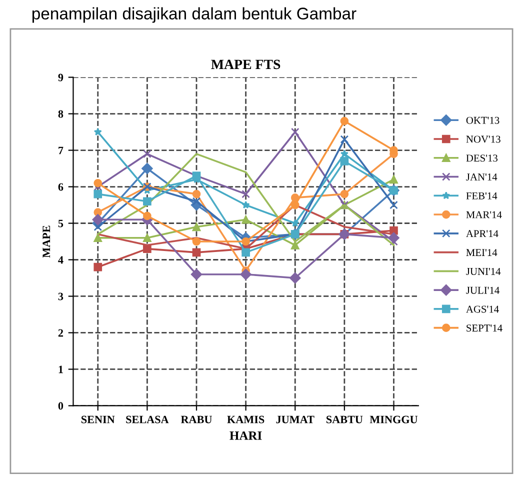  I want to click on legend-label: APR'14, so click(482, 234).